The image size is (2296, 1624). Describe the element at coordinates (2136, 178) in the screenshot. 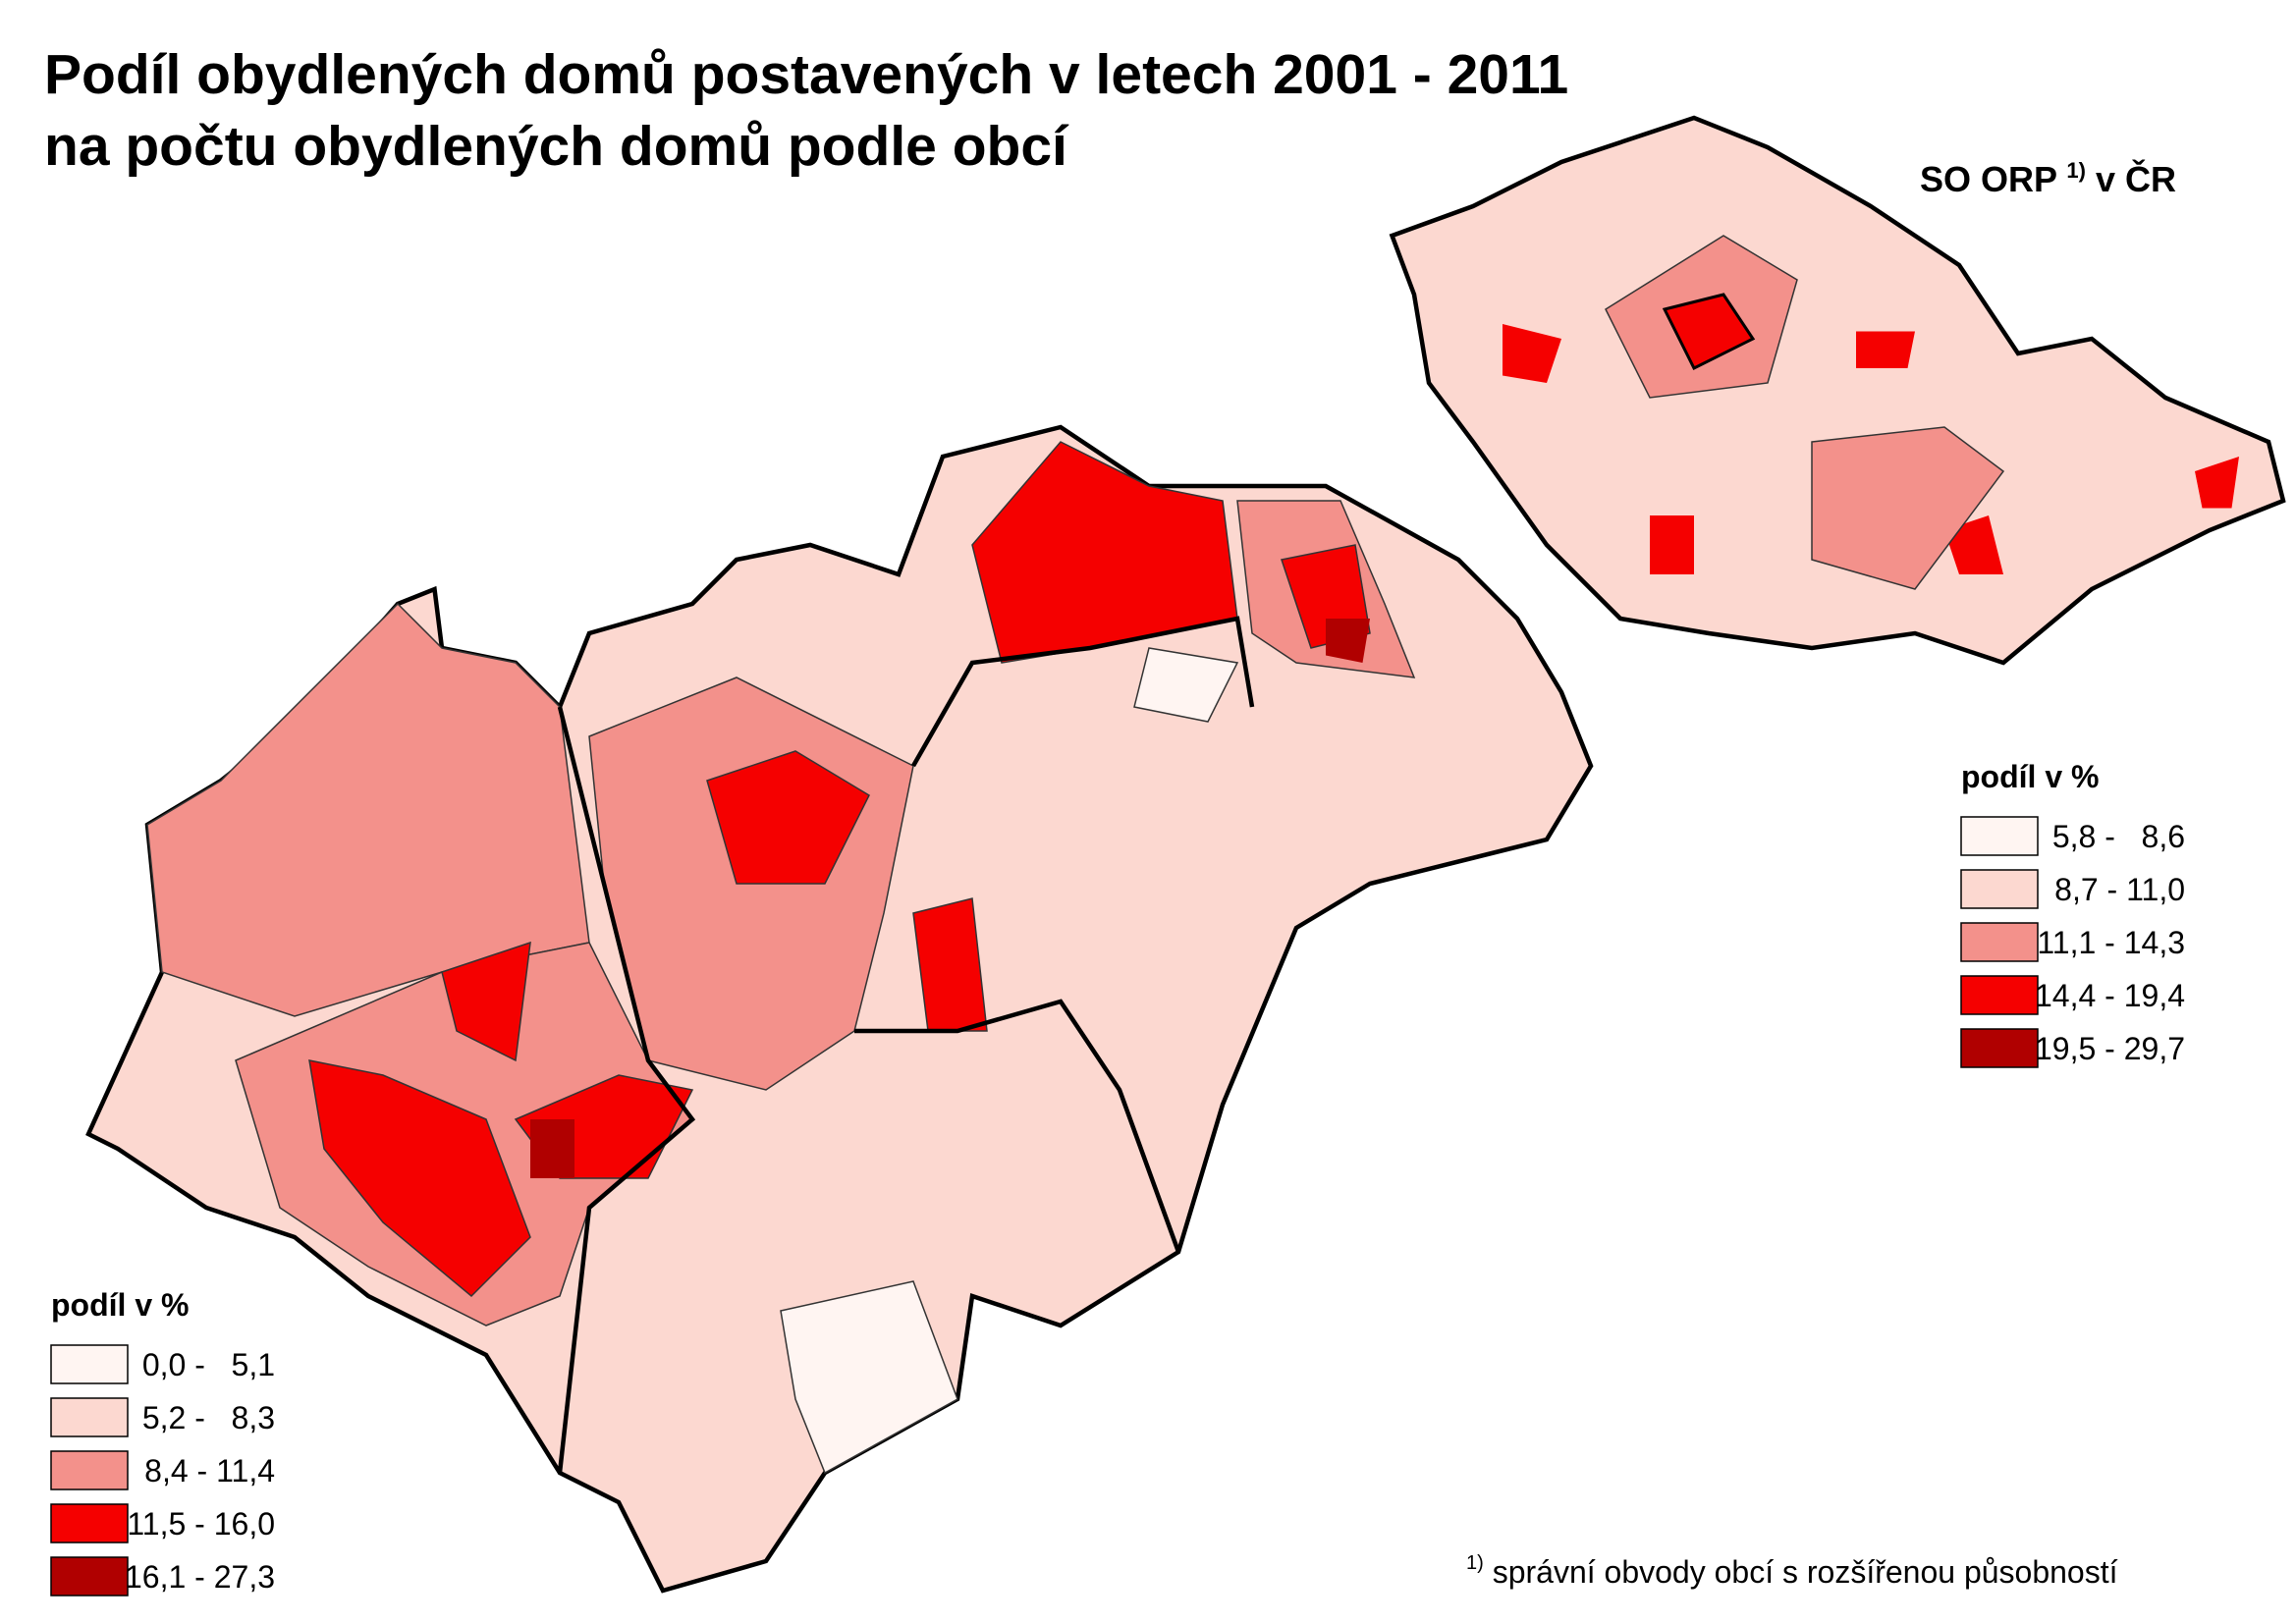

I see `inset-label-suffix: v ČR` at that location.